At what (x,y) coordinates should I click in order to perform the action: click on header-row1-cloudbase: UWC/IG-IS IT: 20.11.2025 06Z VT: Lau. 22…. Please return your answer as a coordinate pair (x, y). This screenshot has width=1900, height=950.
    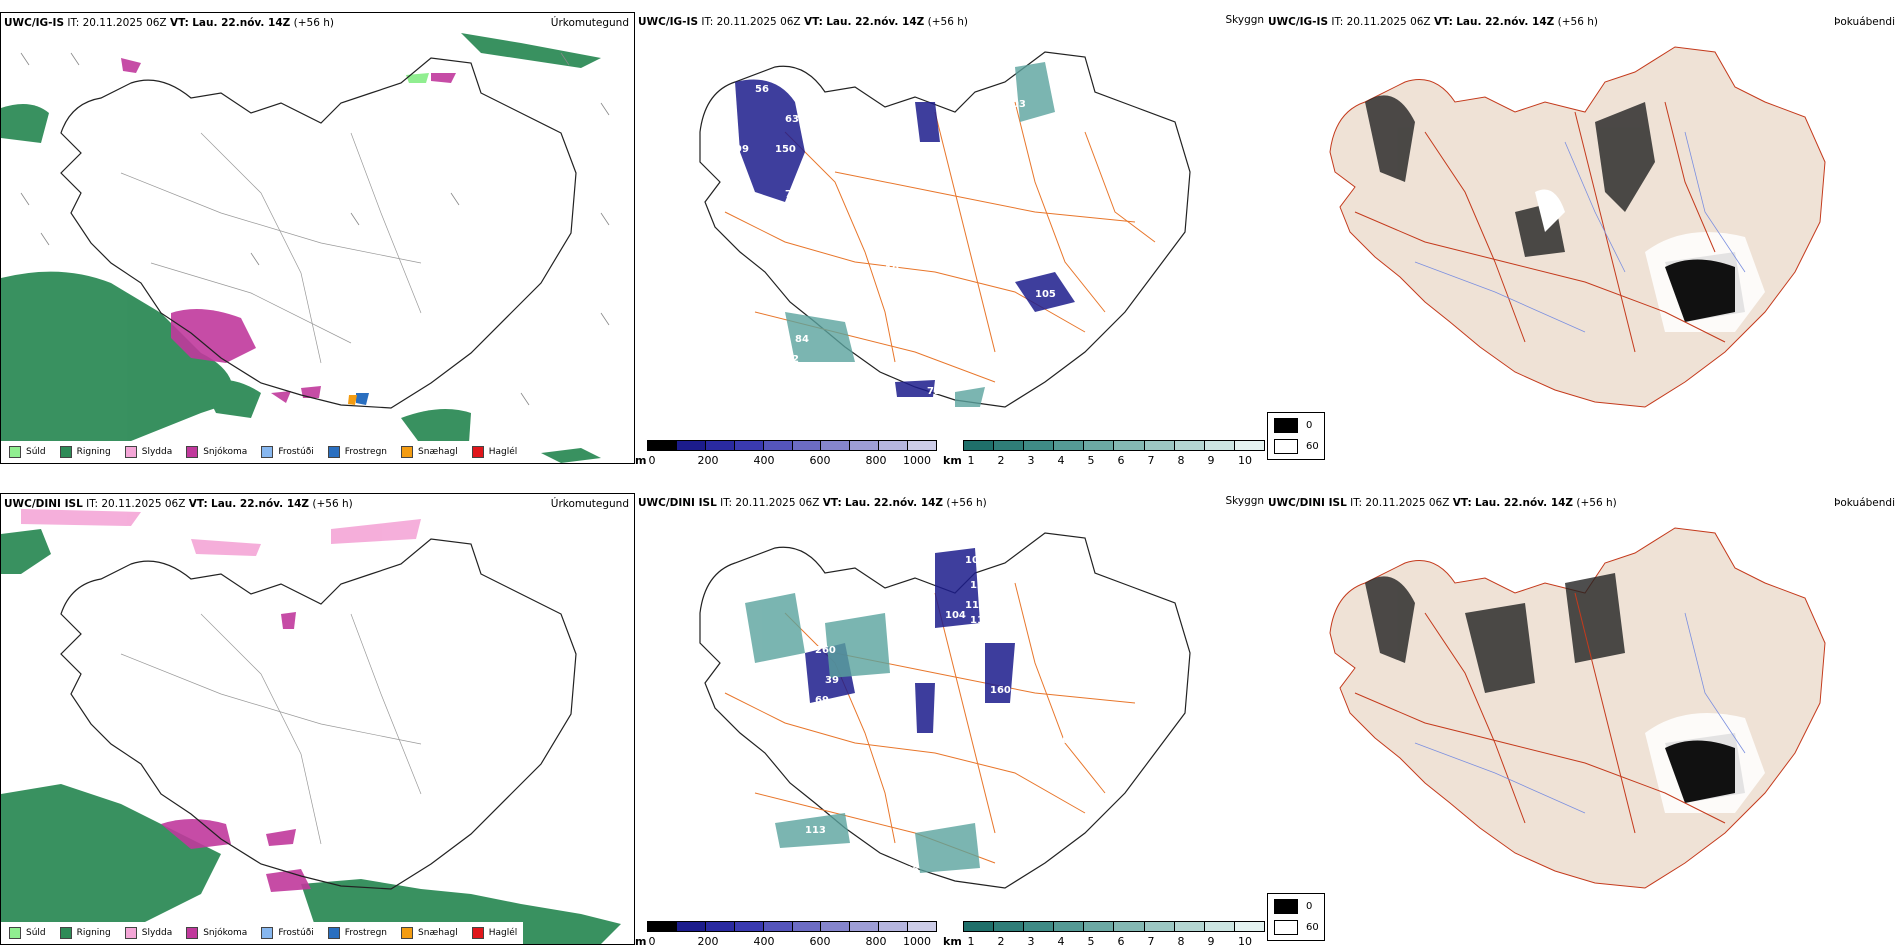
    Looking at the image, I should click on (803, 22).